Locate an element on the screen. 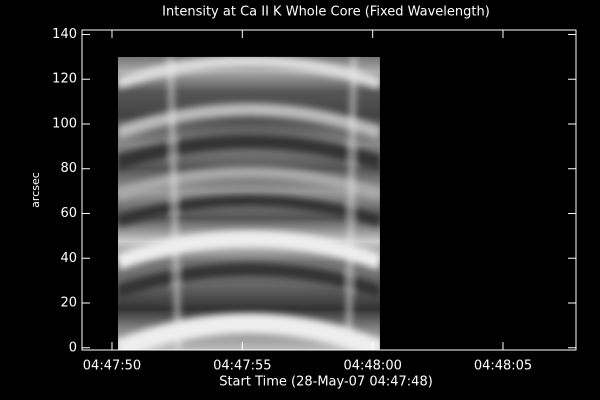 The image size is (600, 400). y-tick-label: 140 is located at coordinates (64, 34).